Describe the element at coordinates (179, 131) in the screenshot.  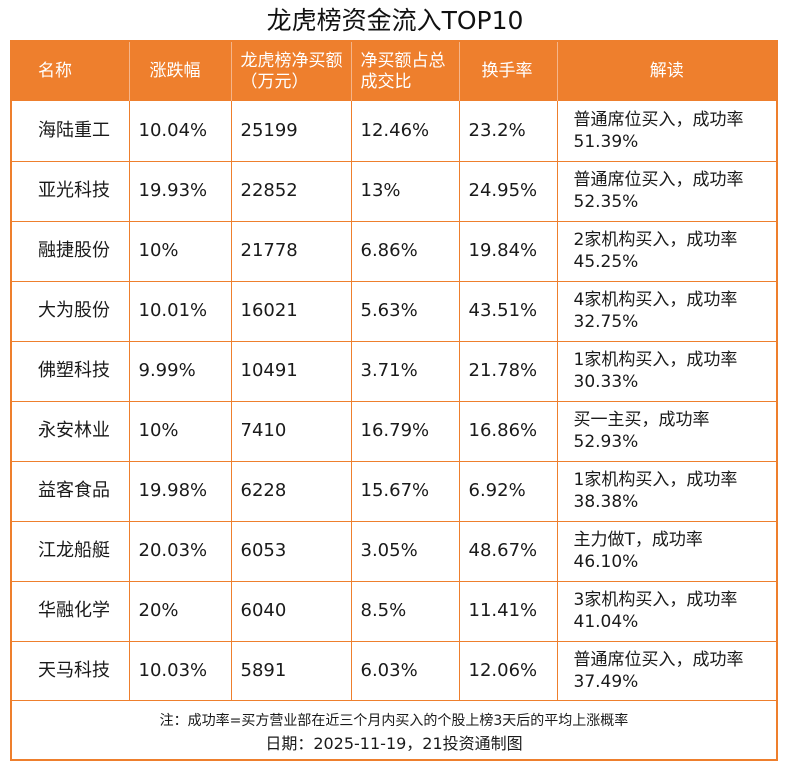
I see `cell-change: 10.04%` at that location.